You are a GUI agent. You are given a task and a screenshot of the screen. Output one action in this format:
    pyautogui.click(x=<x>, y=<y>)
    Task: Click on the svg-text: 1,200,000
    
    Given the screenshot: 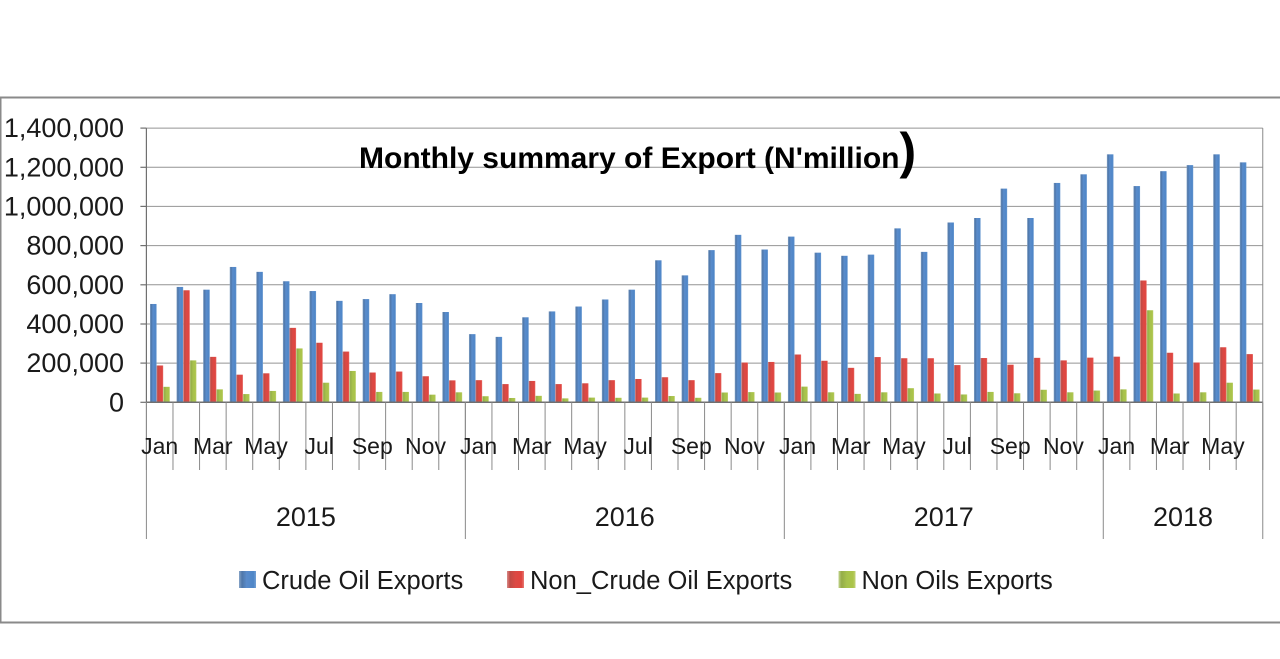 What is the action you would take?
    pyautogui.click(x=64, y=167)
    